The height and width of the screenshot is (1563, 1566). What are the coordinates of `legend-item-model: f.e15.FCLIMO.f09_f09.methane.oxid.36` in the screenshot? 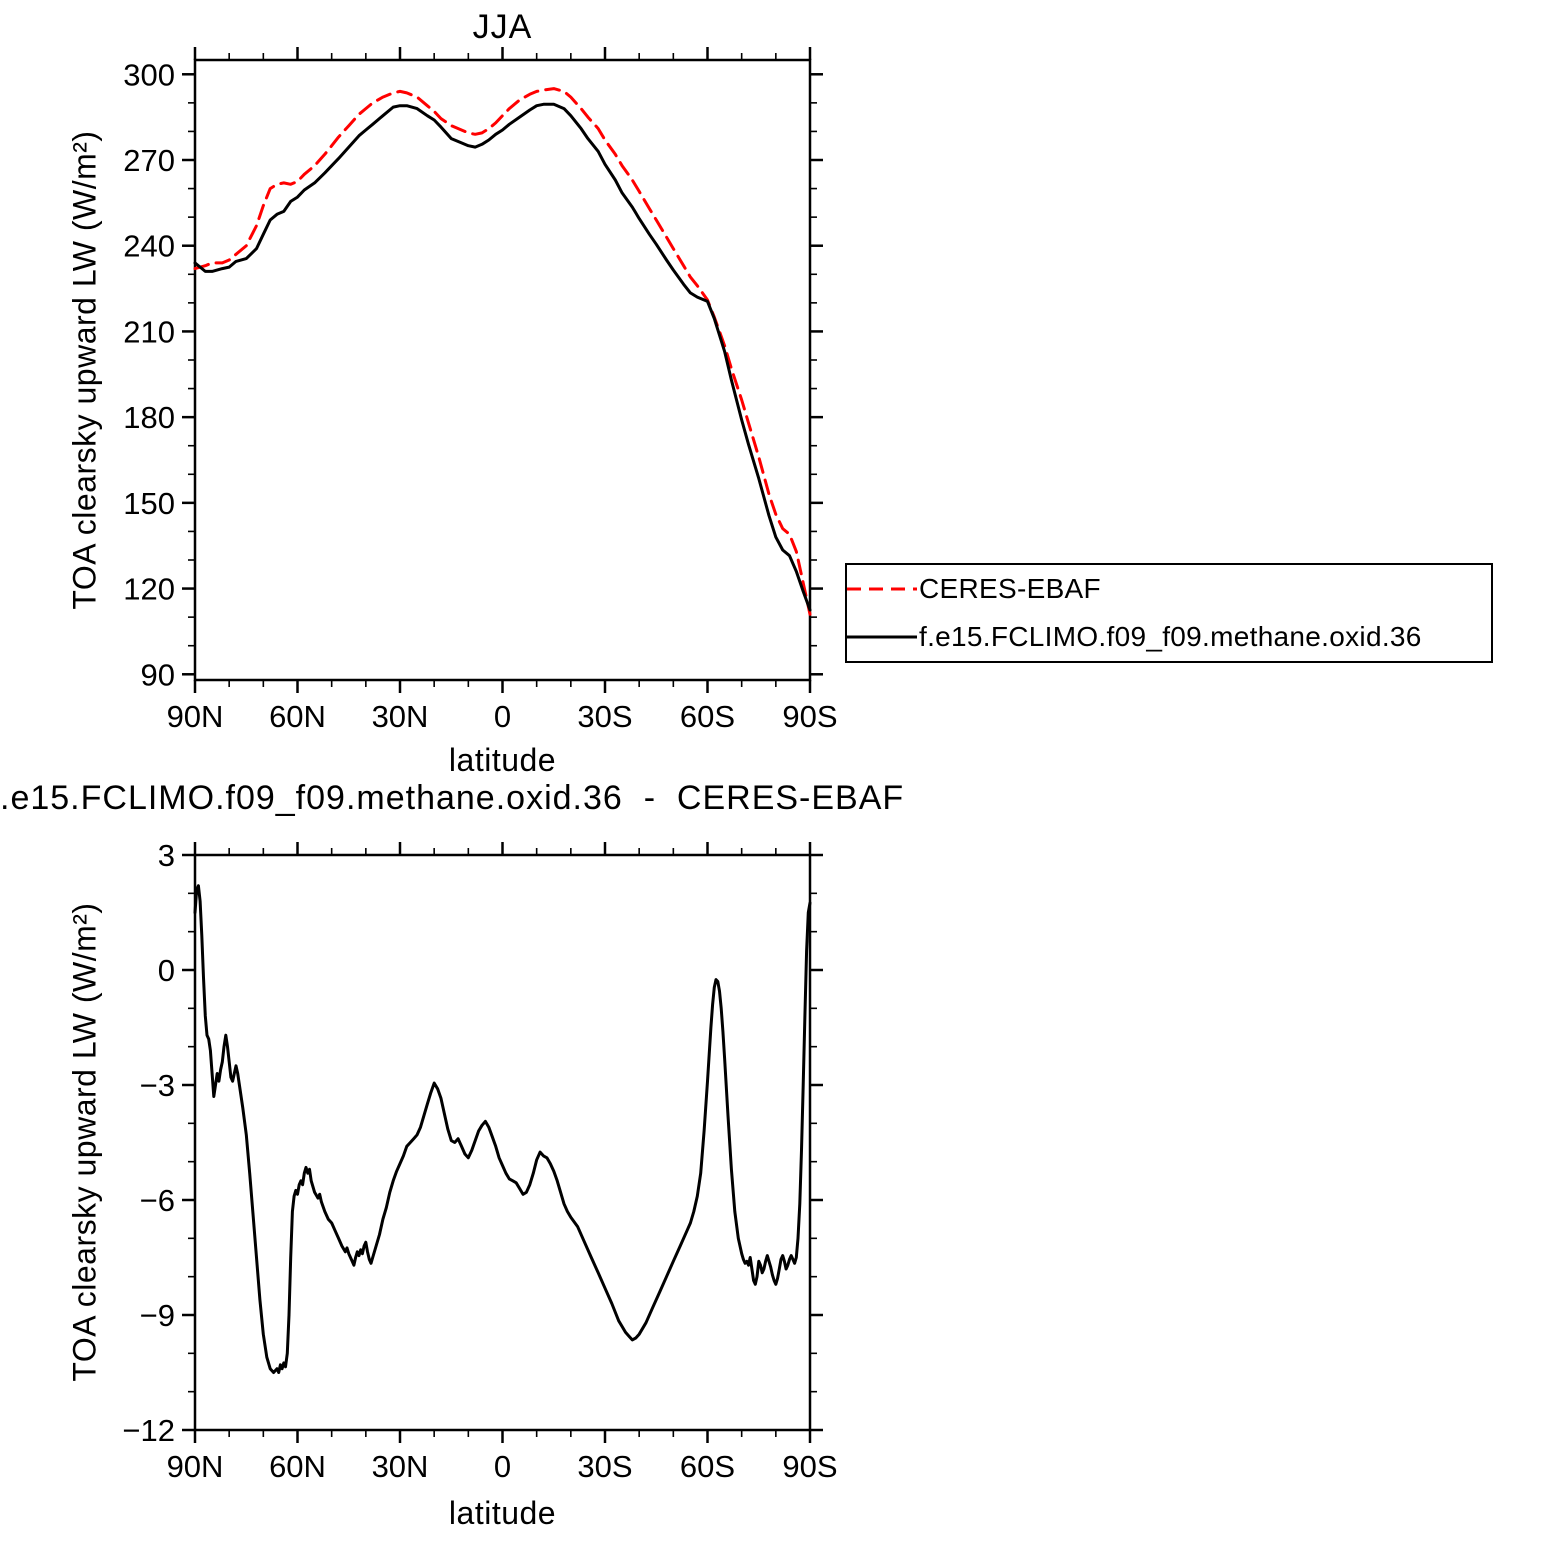 It's located at (1169, 637).